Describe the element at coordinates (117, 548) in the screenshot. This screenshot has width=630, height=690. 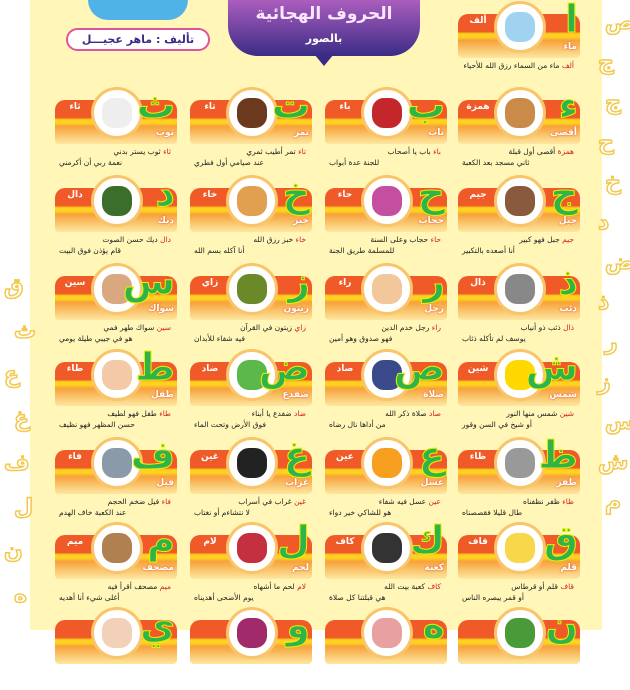
I see `quran-picture` at that location.